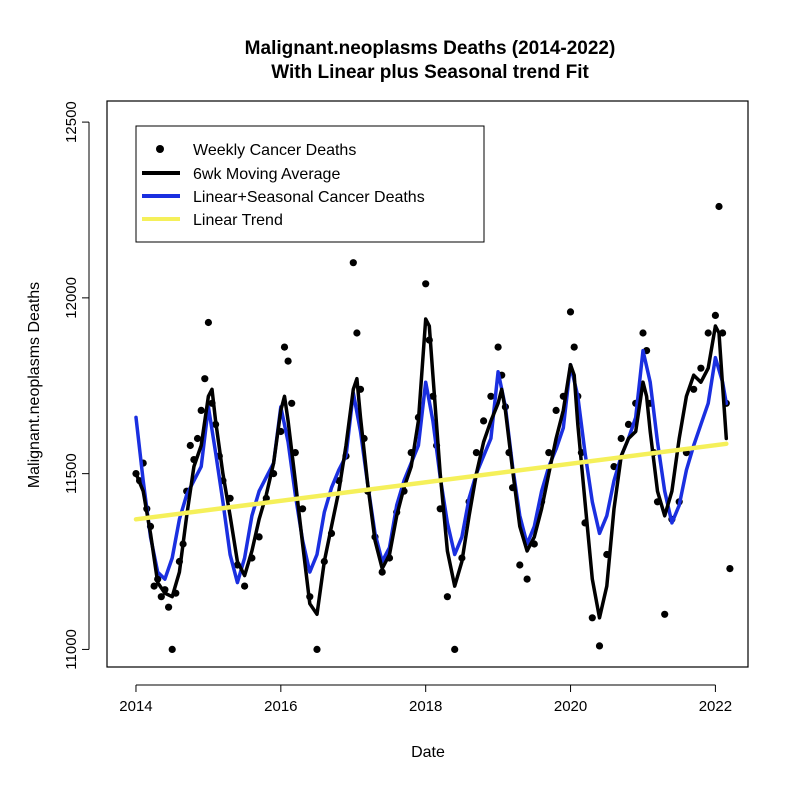  I want to click on chart-title: Malignant.neoplasms Deaths (2014-2022), so click(430, 48).